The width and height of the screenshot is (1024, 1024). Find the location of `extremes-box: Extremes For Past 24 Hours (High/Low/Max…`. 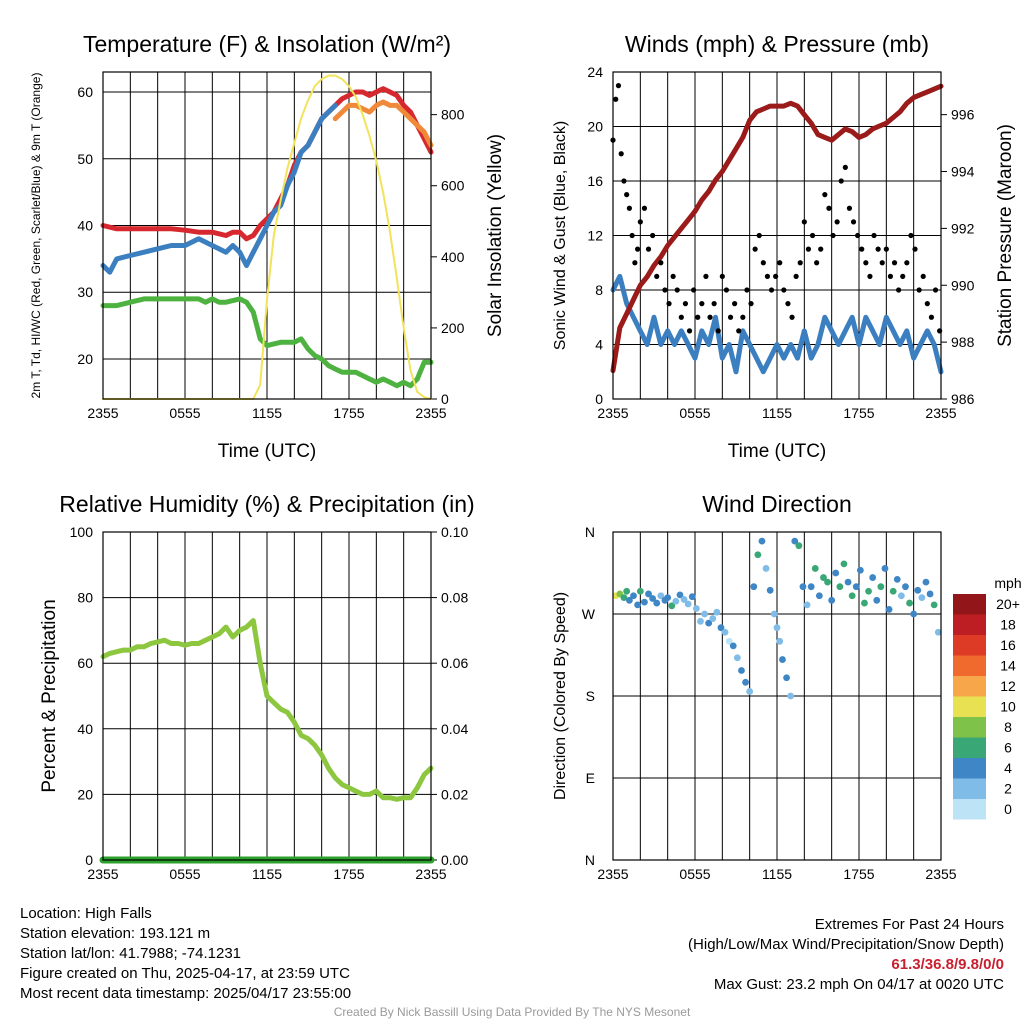

extremes-box: Extremes For Past 24 Hours (High/Low/Max… is located at coordinates (846, 955).